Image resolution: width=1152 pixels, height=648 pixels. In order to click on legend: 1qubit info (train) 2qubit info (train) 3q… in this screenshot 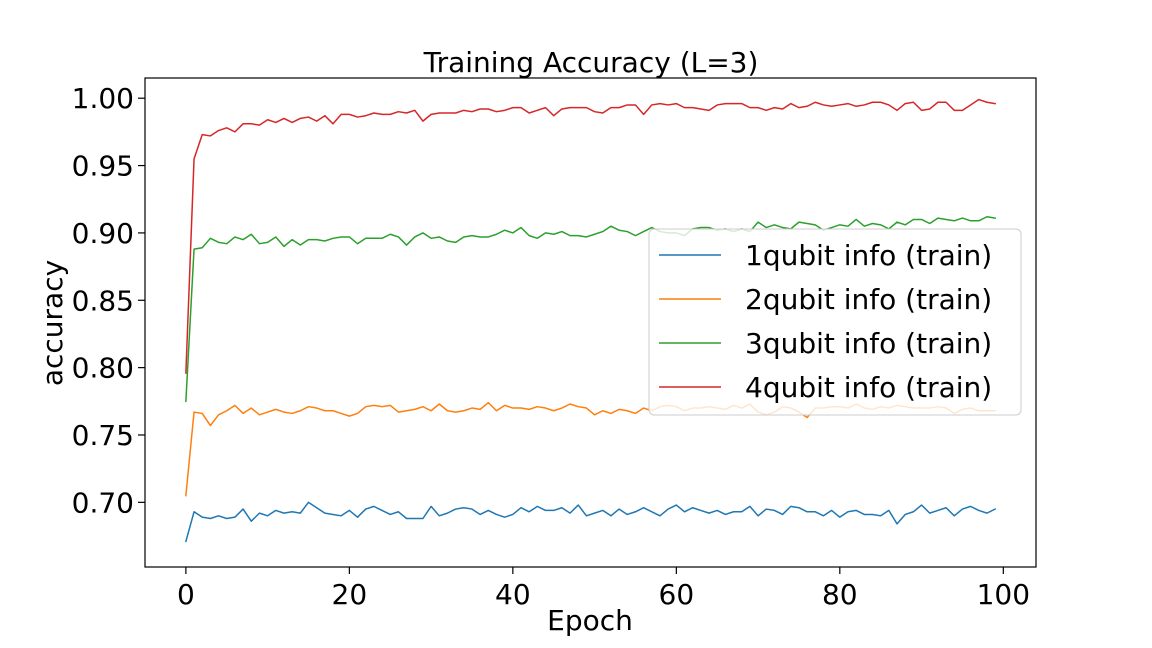, I will do `click(835, 322)`.